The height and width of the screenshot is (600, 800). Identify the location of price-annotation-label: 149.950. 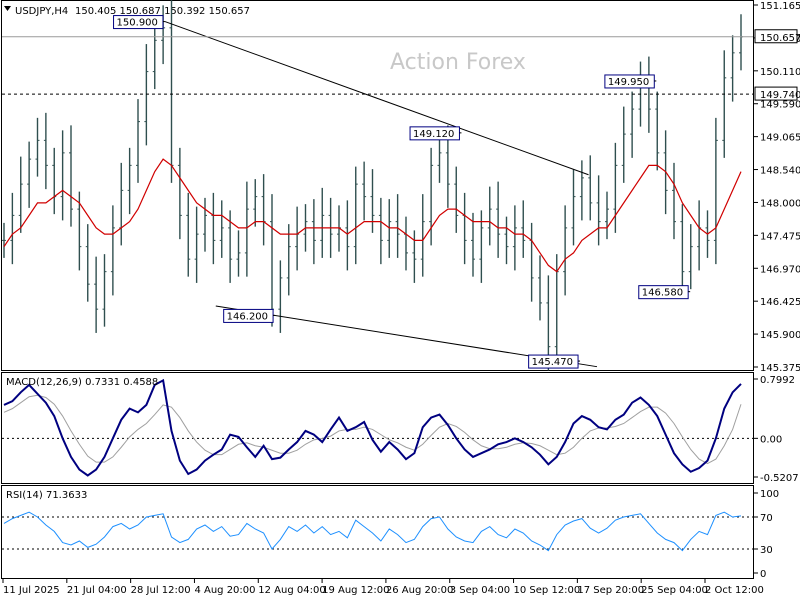
(628, 82).